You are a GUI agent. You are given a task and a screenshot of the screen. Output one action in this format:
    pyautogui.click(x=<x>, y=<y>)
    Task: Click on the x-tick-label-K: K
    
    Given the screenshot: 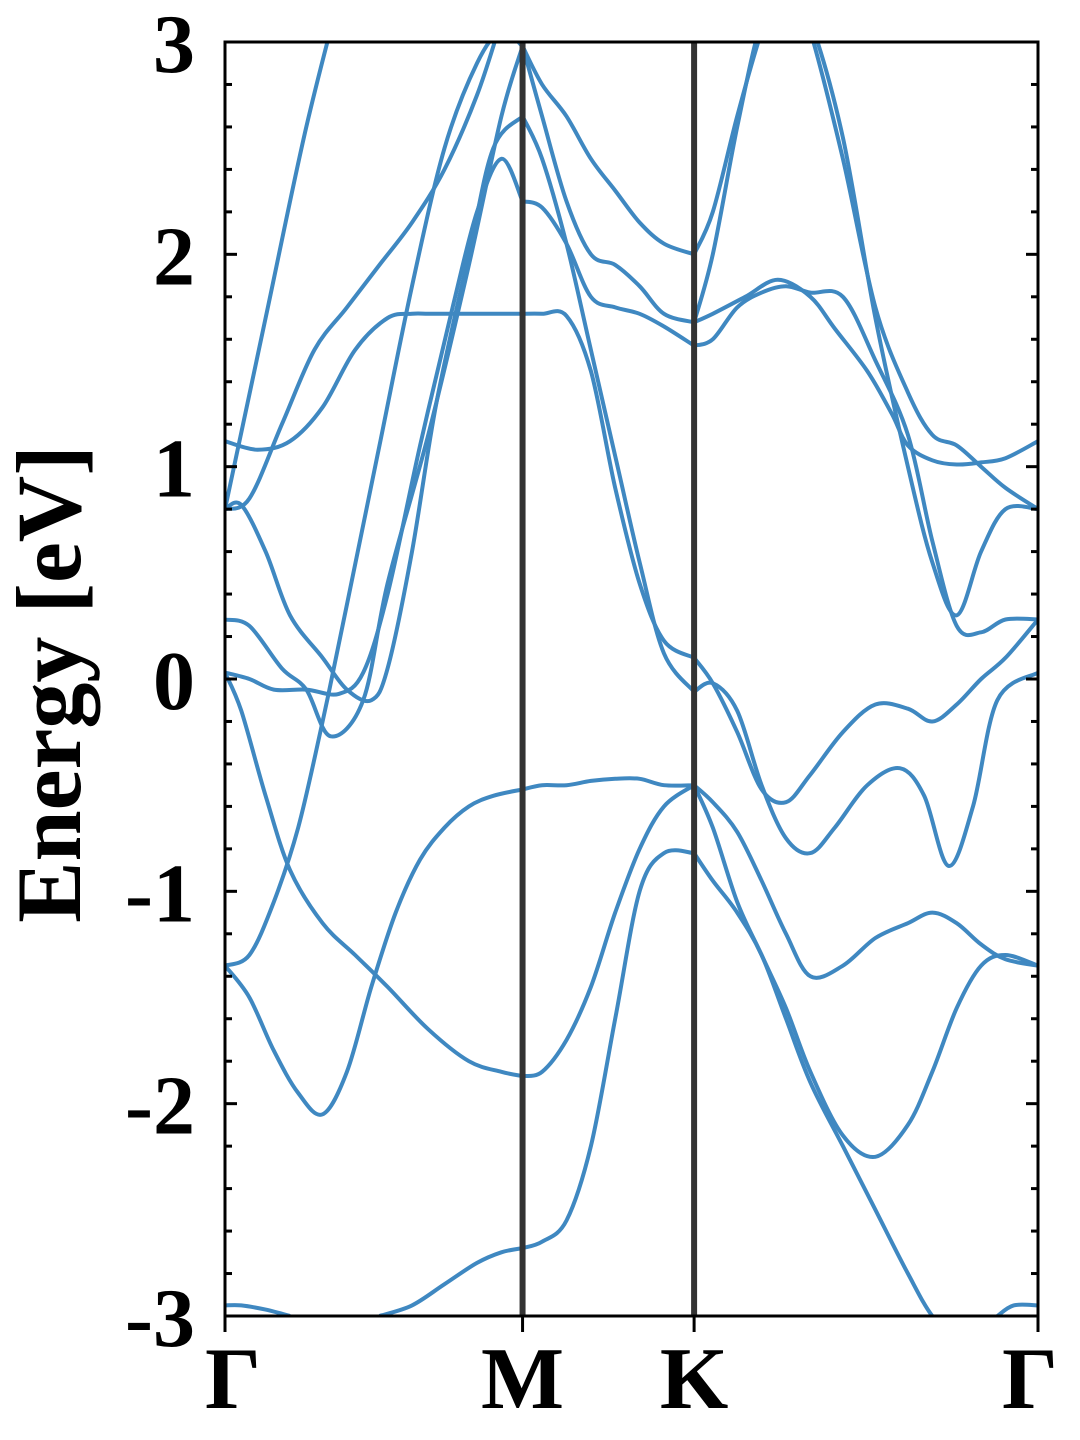 What is the action you would take?
    pyautogui.click(x=694, y=1379)
    